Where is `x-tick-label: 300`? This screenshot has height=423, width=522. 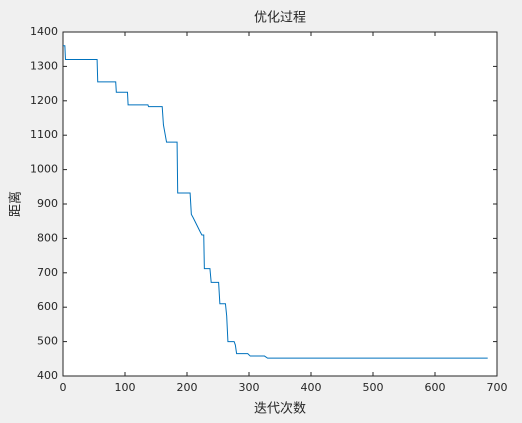 x-tick-label: 300 is located at coordinates (249, 387).